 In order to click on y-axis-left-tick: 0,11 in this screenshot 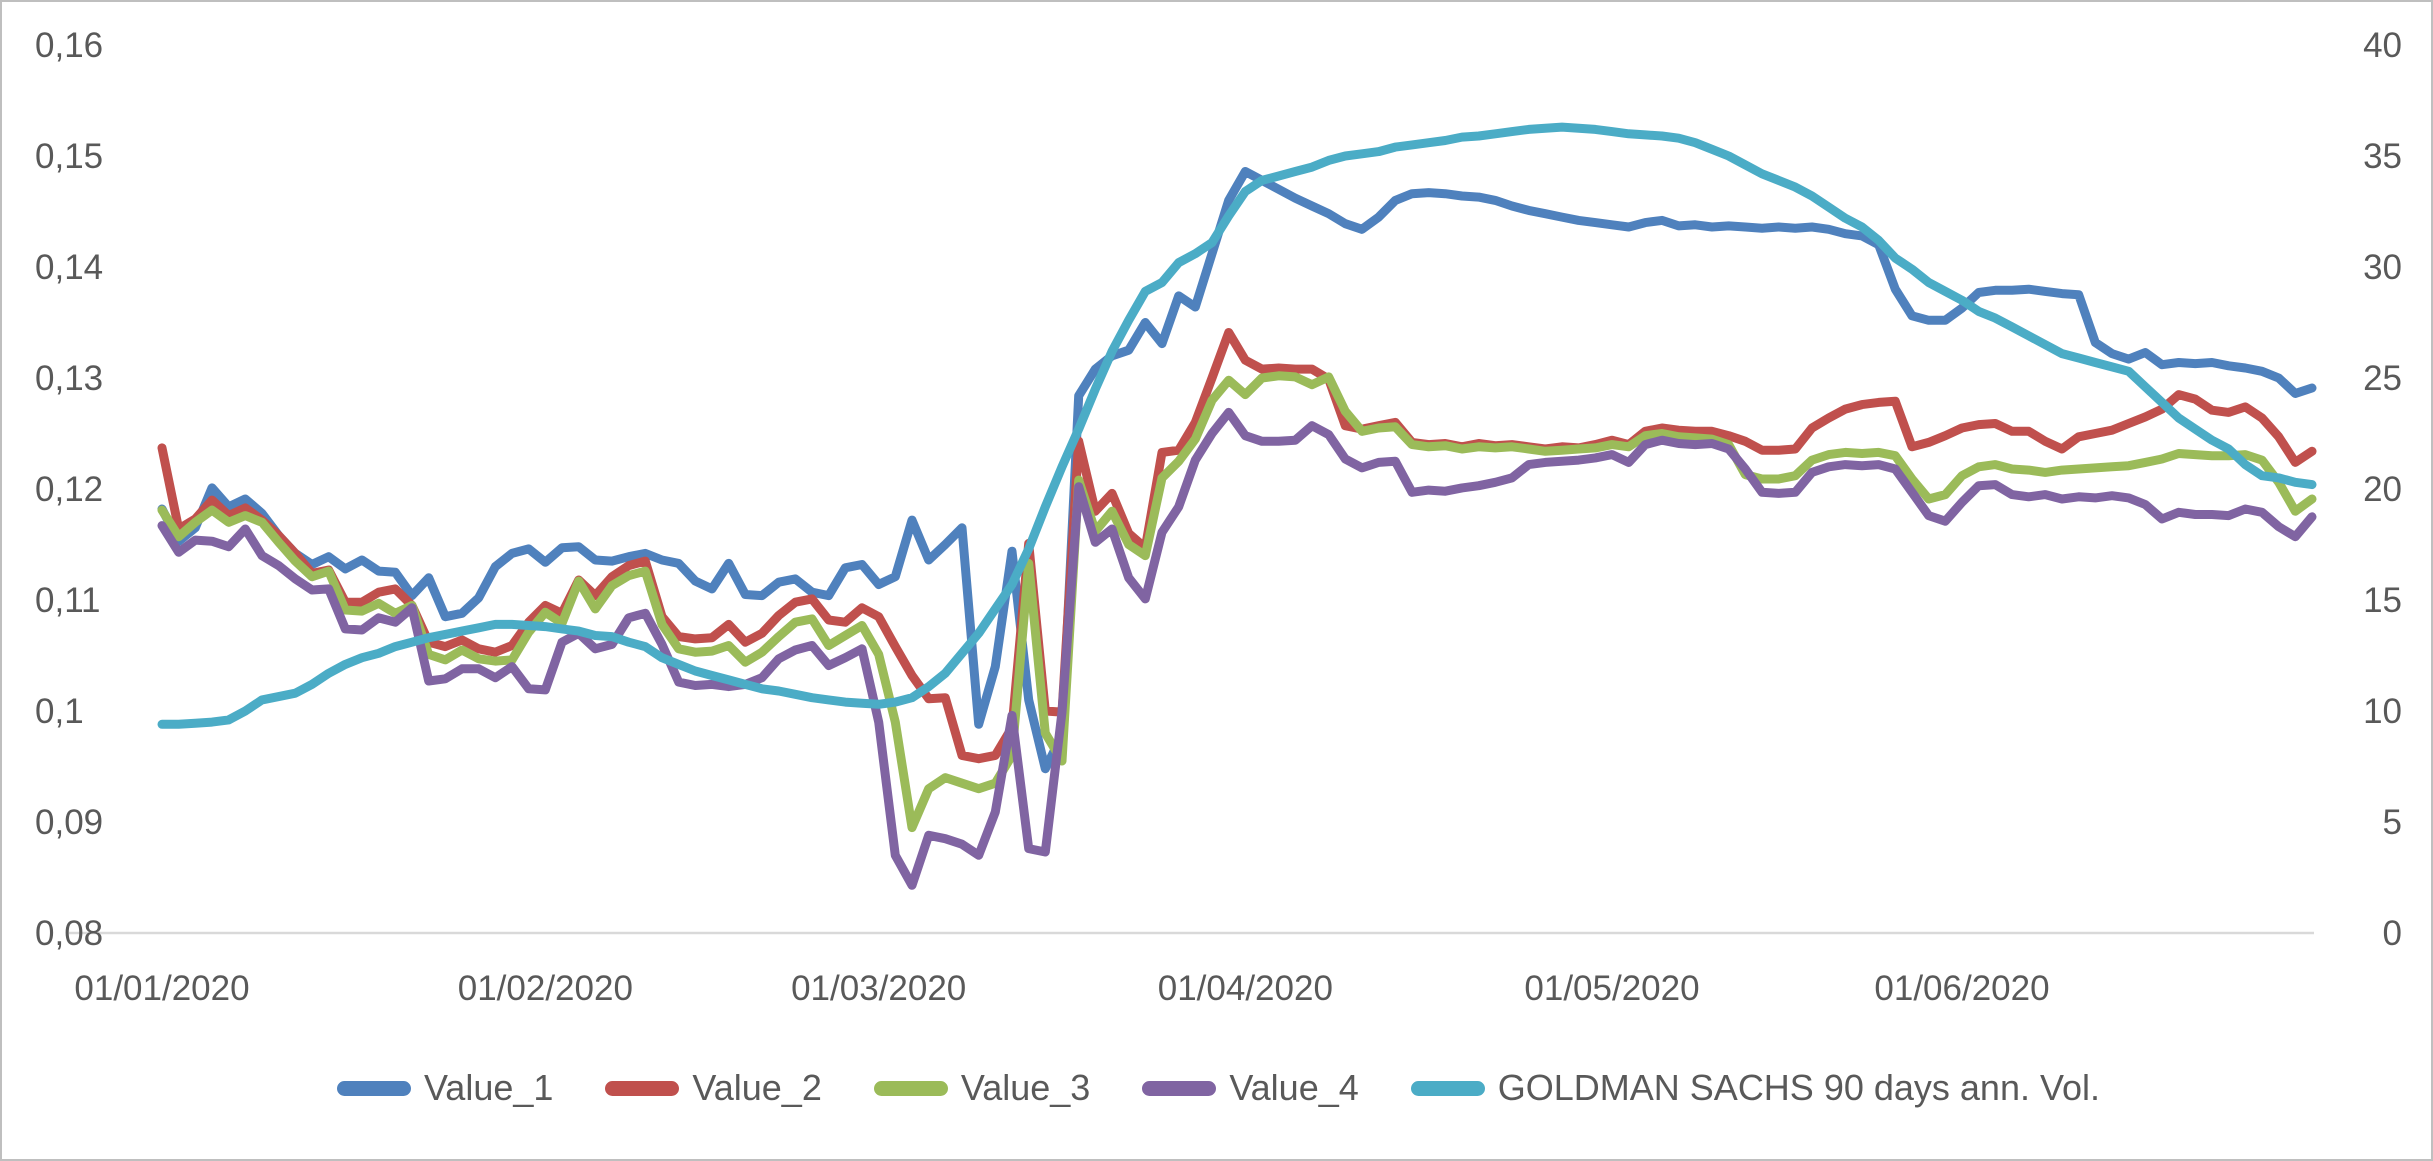, I will do `click(68, 600)`.